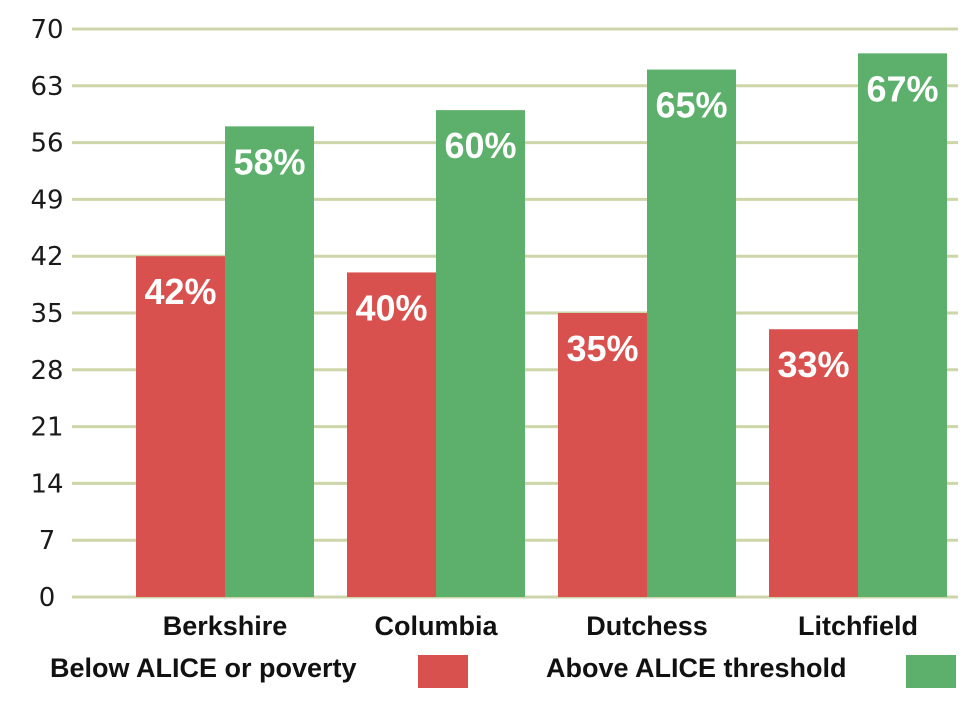 The height and width of the screenshot is (712, 980). What do you see at coordinates (691, 333) in the screenshot?
I see `bar-above-dutchess` at bounding box center [691, 333].